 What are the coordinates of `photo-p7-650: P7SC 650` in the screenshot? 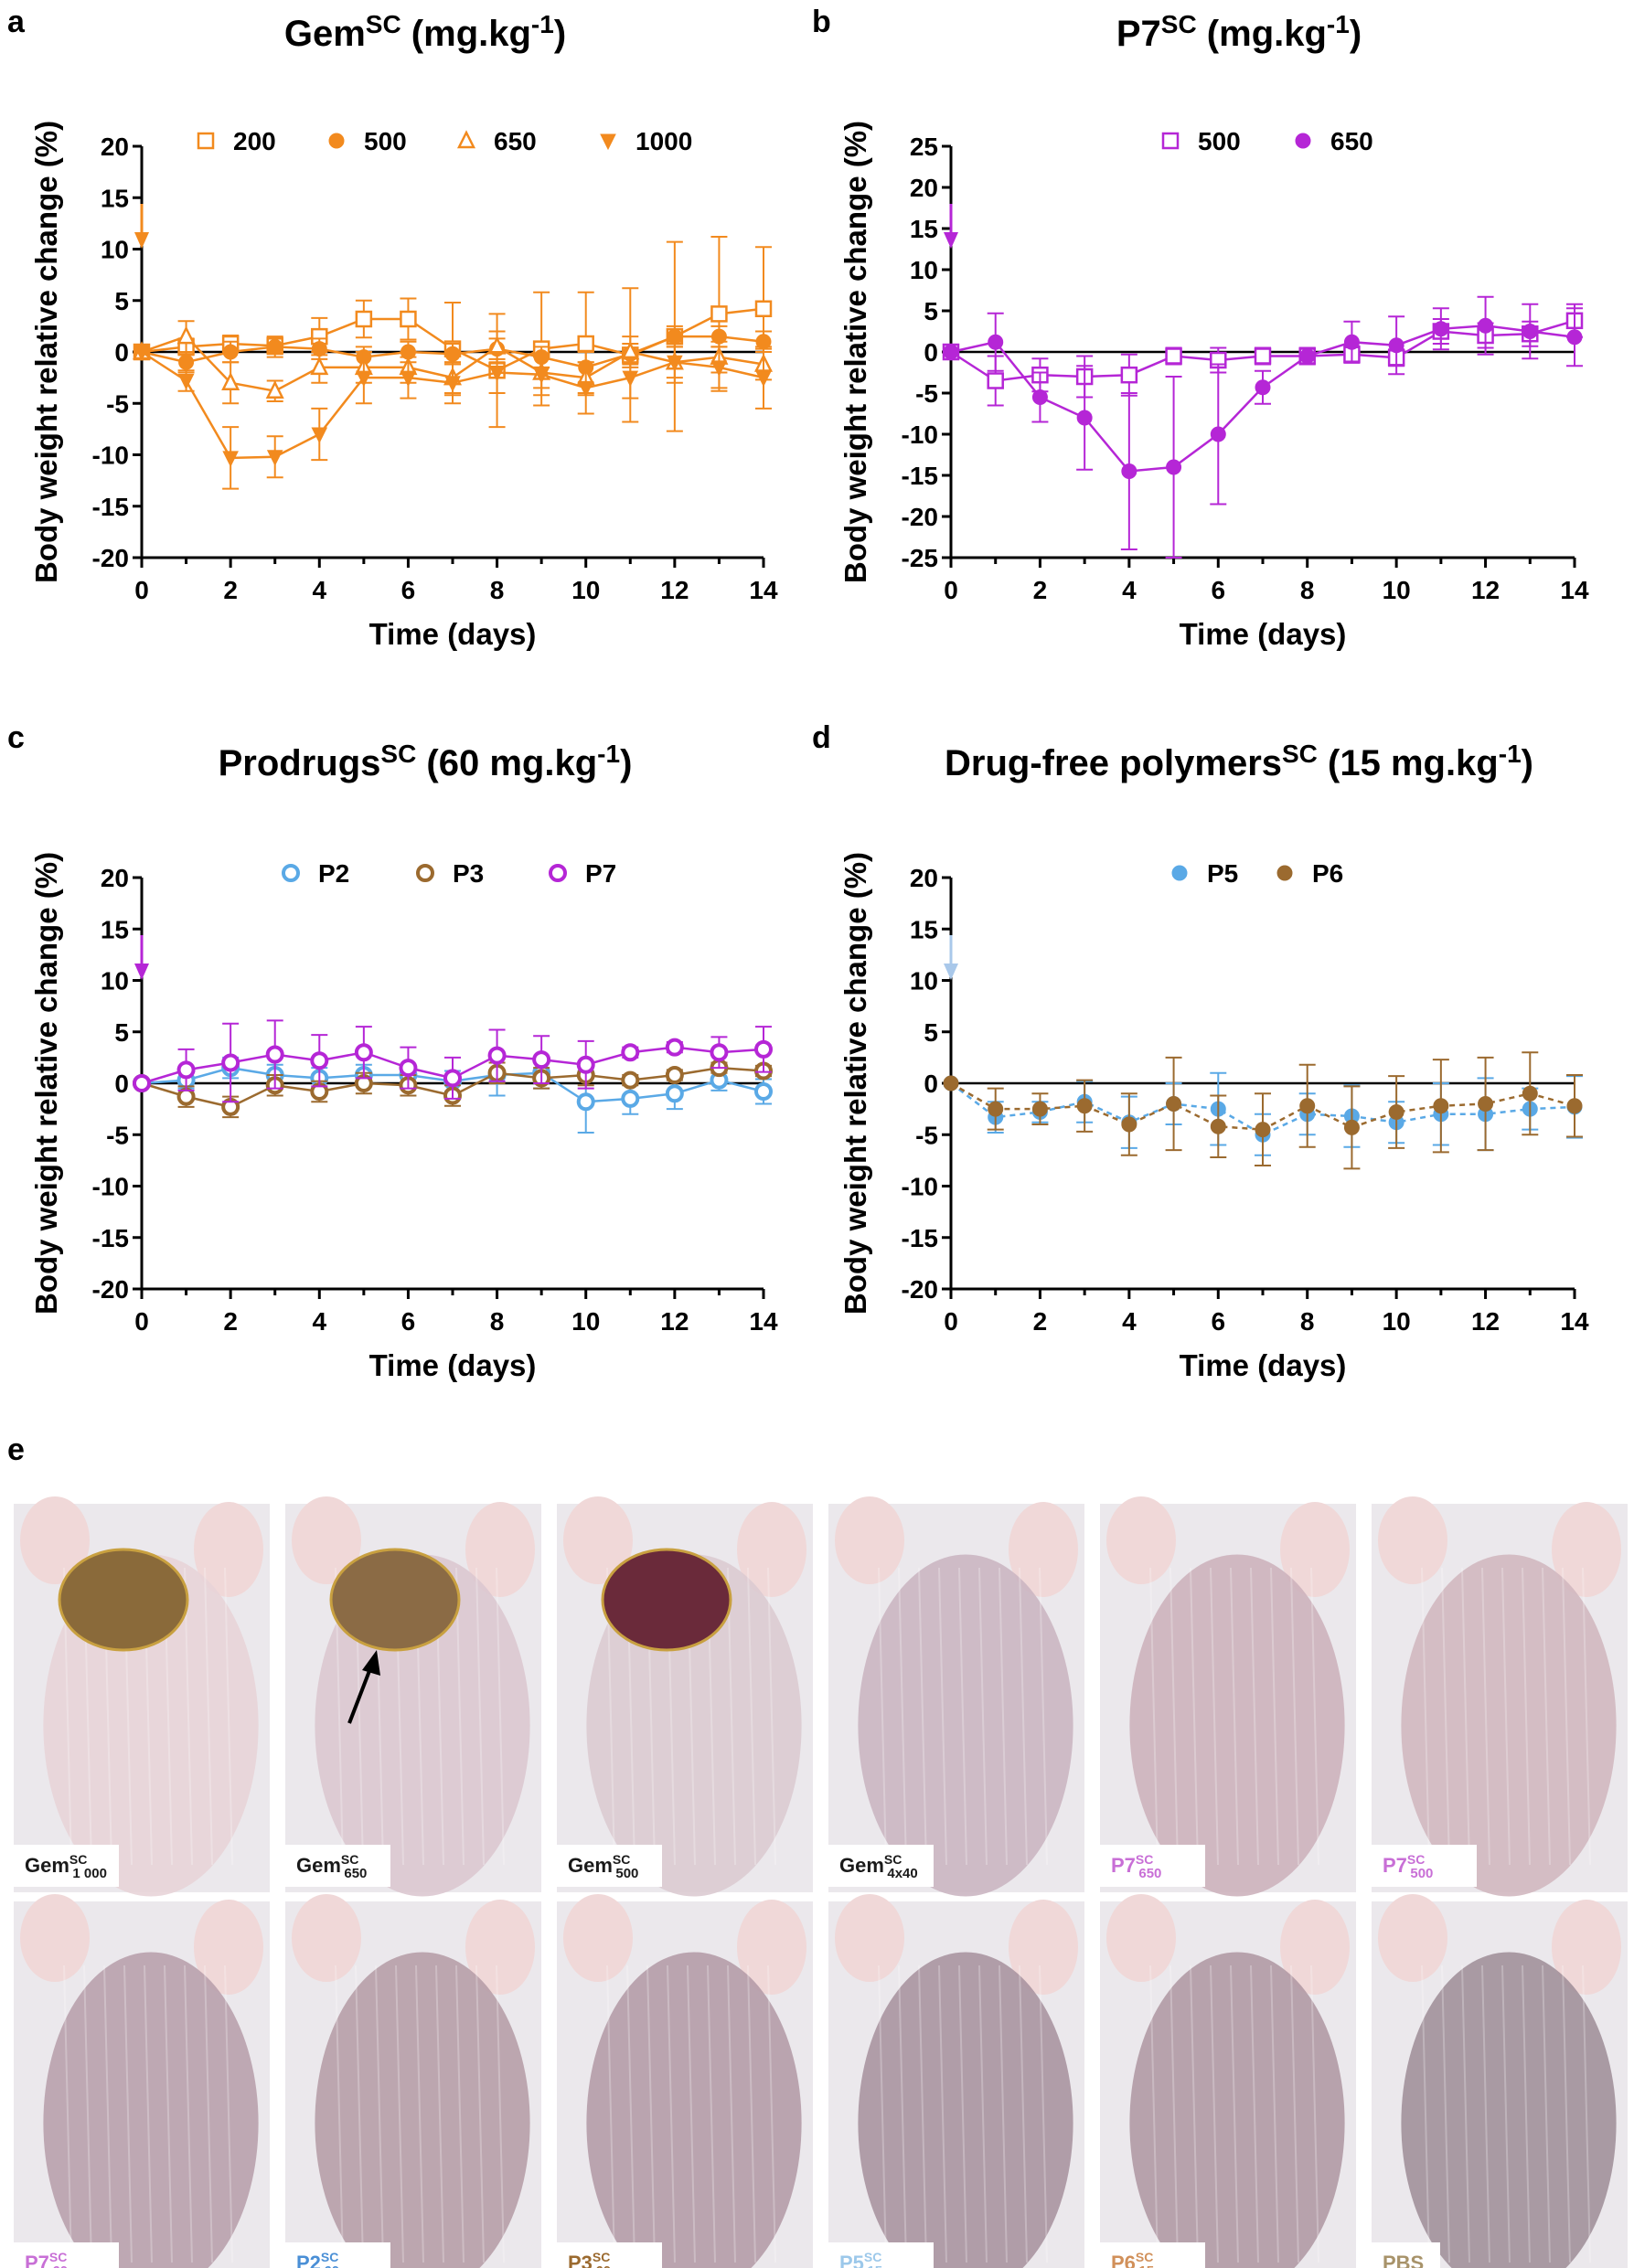 It's located at (1228, 1696).